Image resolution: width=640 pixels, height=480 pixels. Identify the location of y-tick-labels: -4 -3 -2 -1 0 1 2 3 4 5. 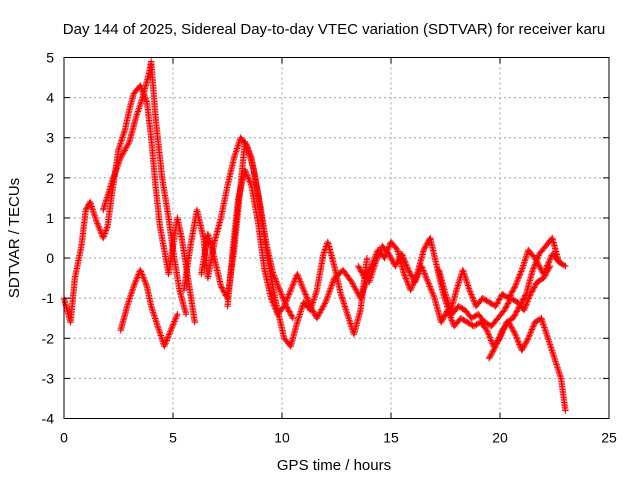
(48, 238).